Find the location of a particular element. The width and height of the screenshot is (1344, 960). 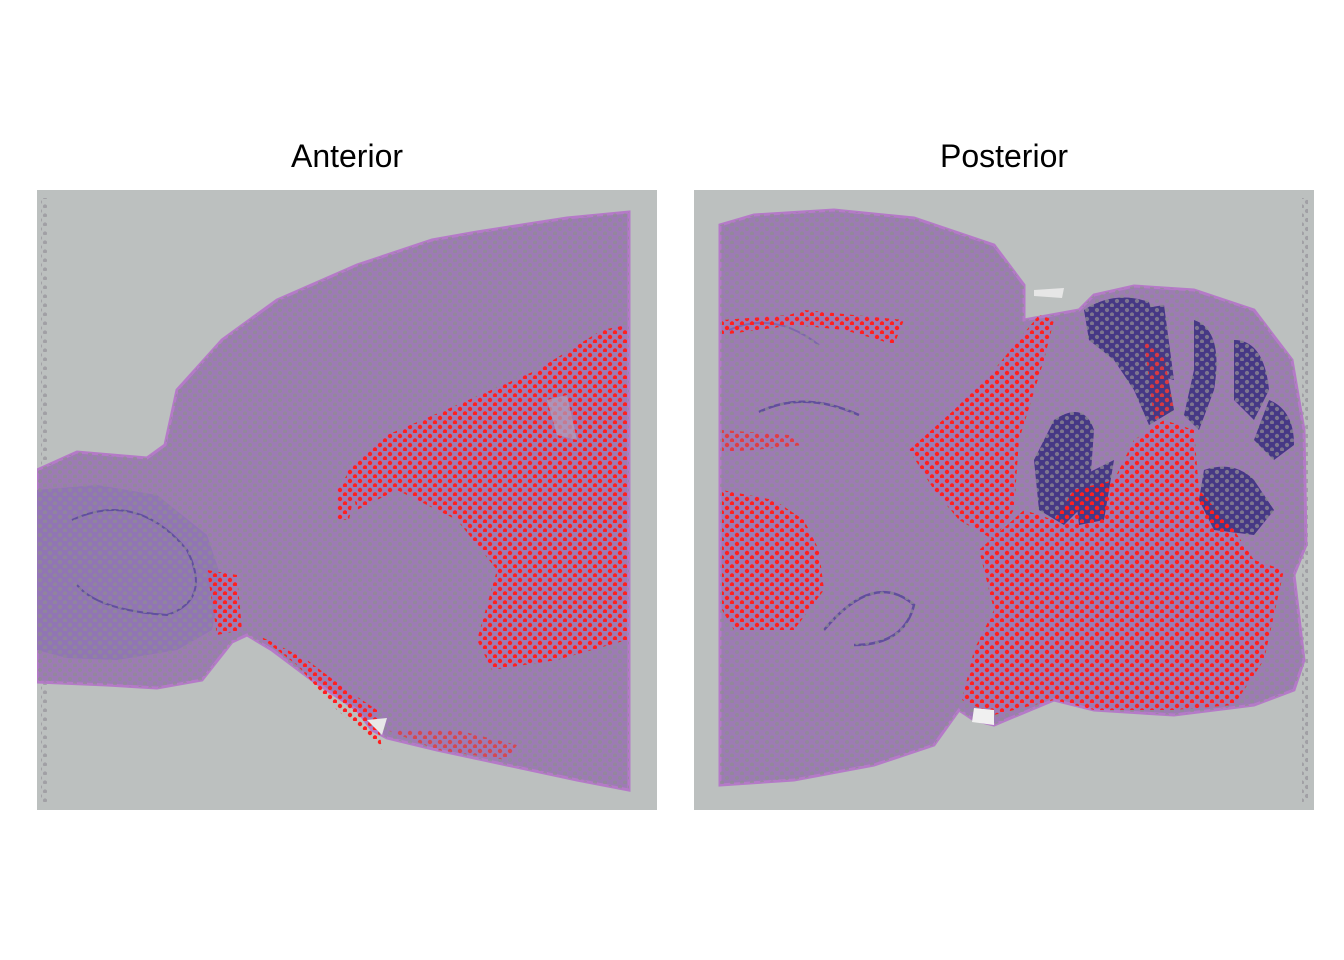

panel-title-posterior: Posterior is located at coordinates (1004, 156).